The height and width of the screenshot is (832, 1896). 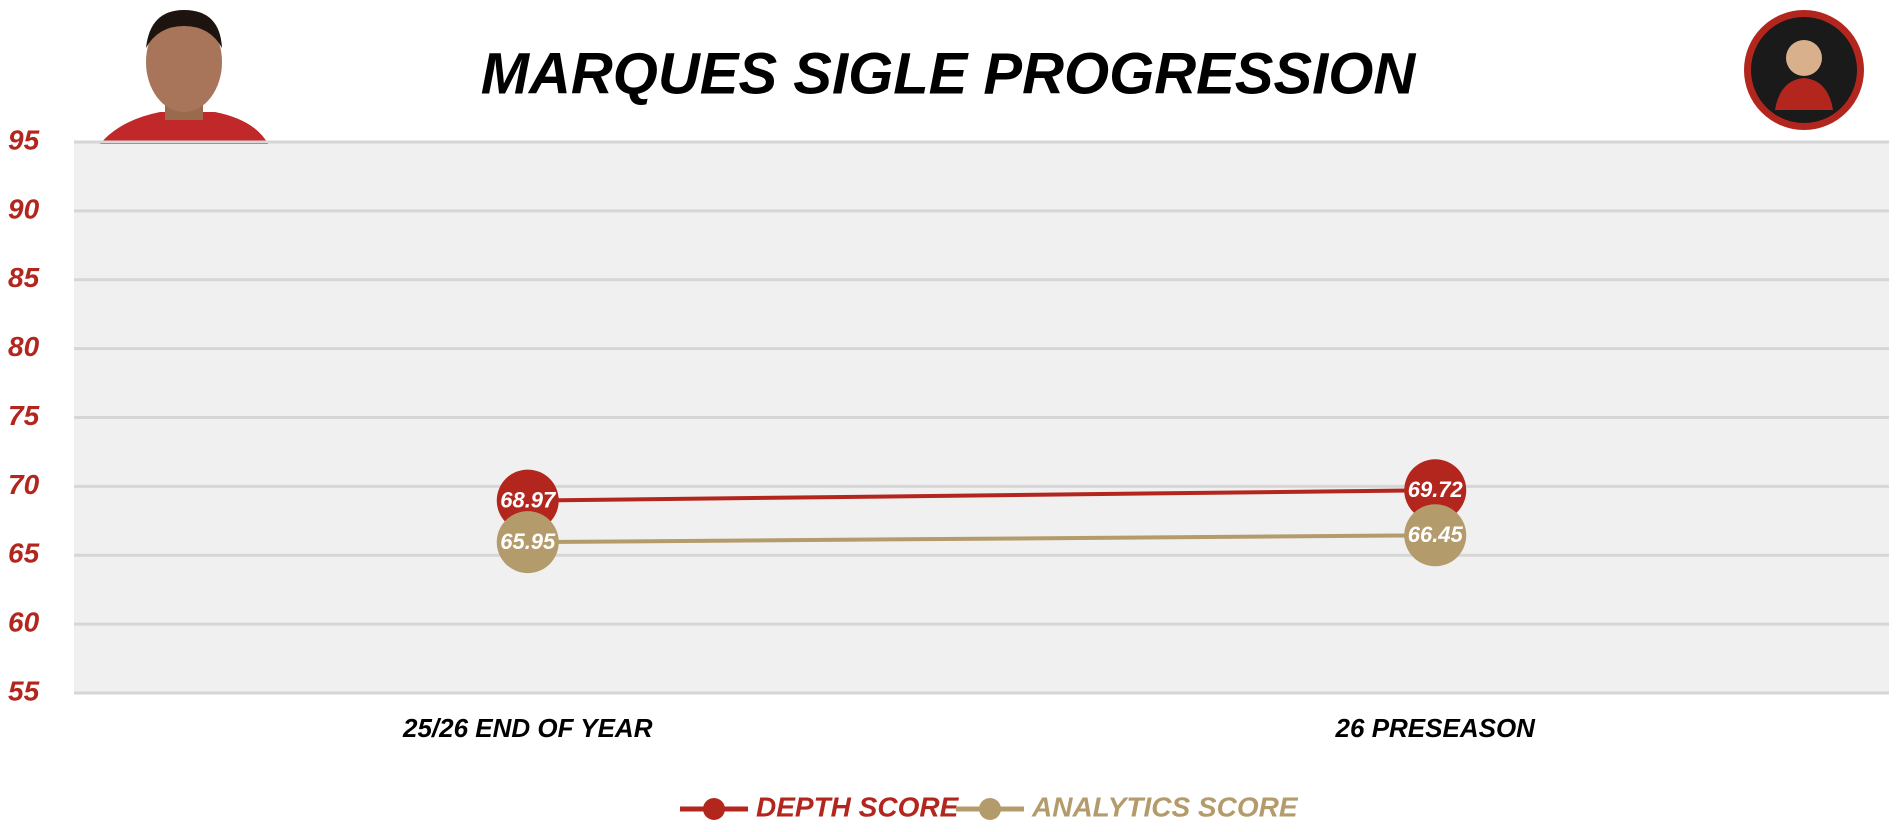 What do you see at coordinates (528, 499) in the screenshot?
I see `data-label: 68.97` at bounding box center [528, 499].